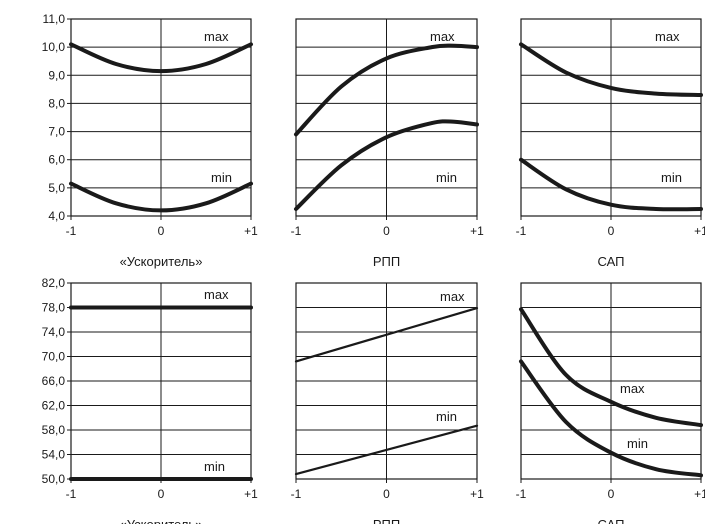 The width and height of the screenshot is (705, 524). Describe the element at coordinates (161, 494) in the screenshot. I see `chart4-x-tick-label: 0` at that location.